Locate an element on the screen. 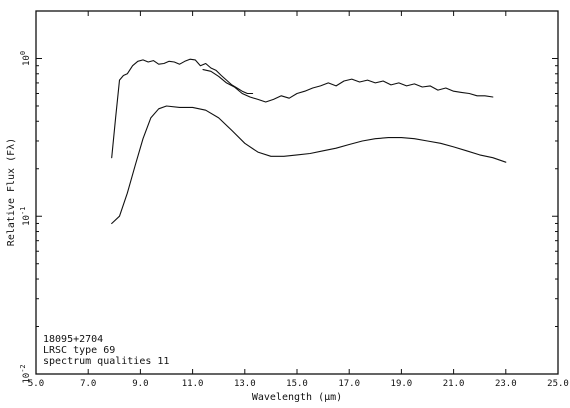  x-tick-label: 17.0 is located at coordinates (349, 384).